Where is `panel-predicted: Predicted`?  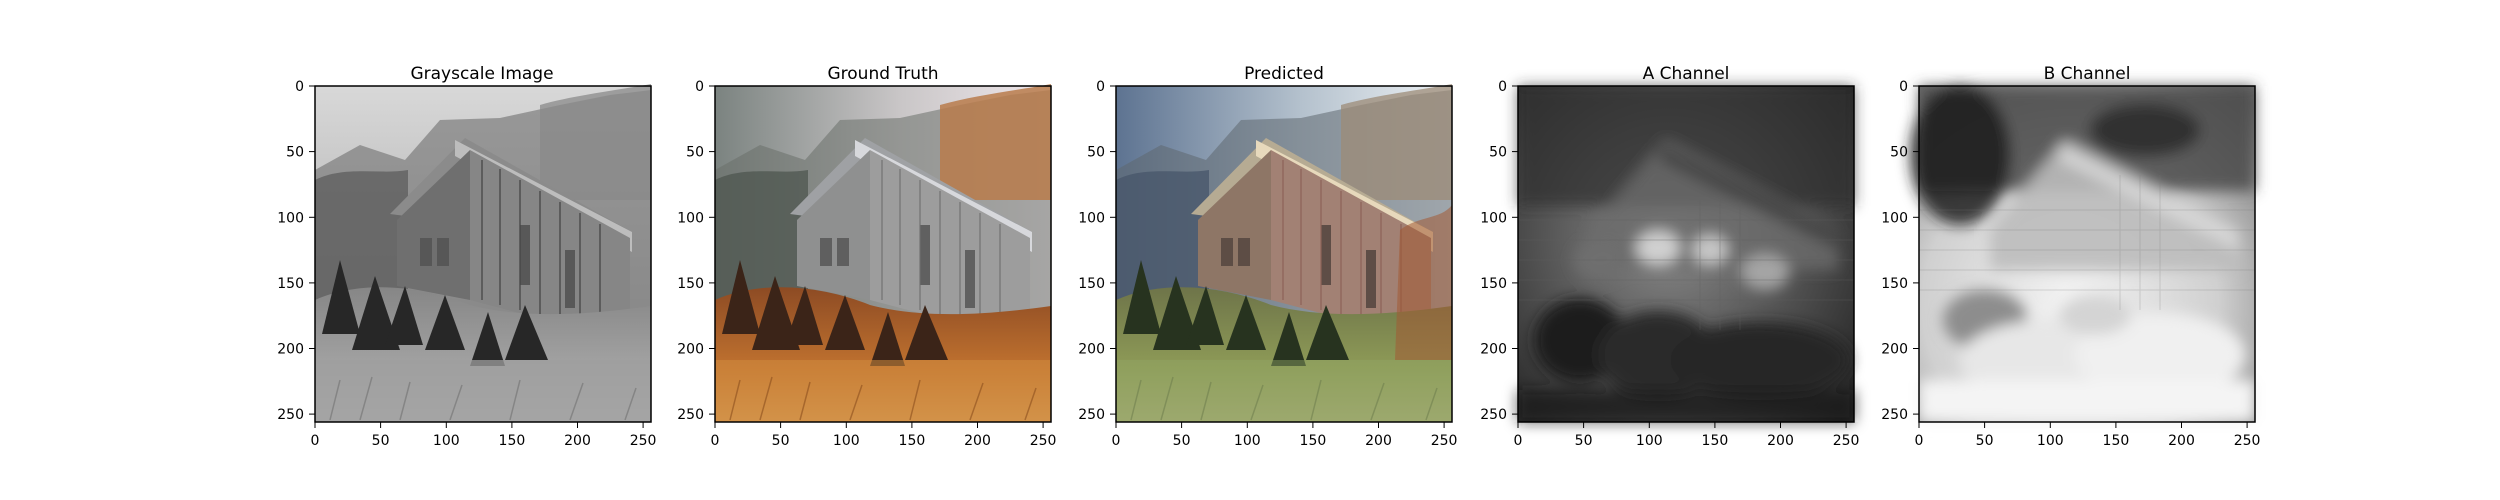
panel-predicted: Predicted is located at coordinates (1267, 256).